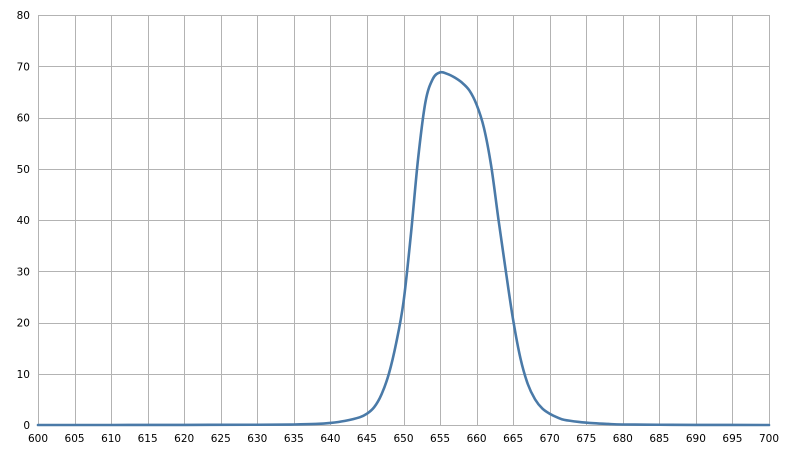 Image resolution: width=800 pixels, height=453 pixels. What do you see at coordinates (23, 375) in the screenshot?
I see `y-tick-label: 10` at bounding box center [23, 375].